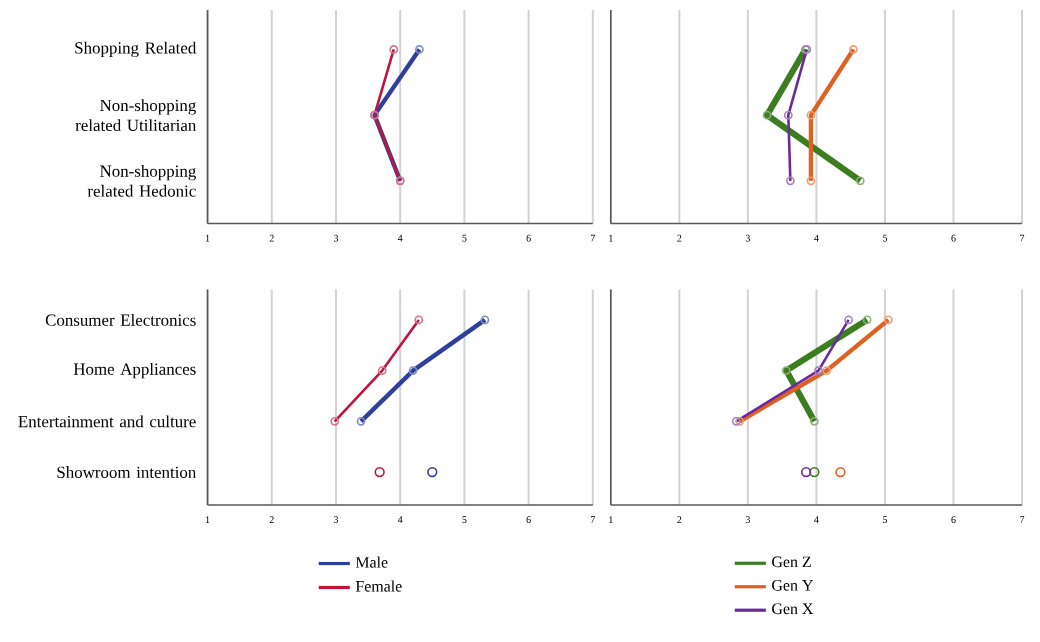 Image resolution: width=1040 pixels, height=642 pixels. What do you see at coordinates (120, 319) in the screenshot?
I see `y-tick-label: Consumer Electronics` at bounding box center [120, 319].